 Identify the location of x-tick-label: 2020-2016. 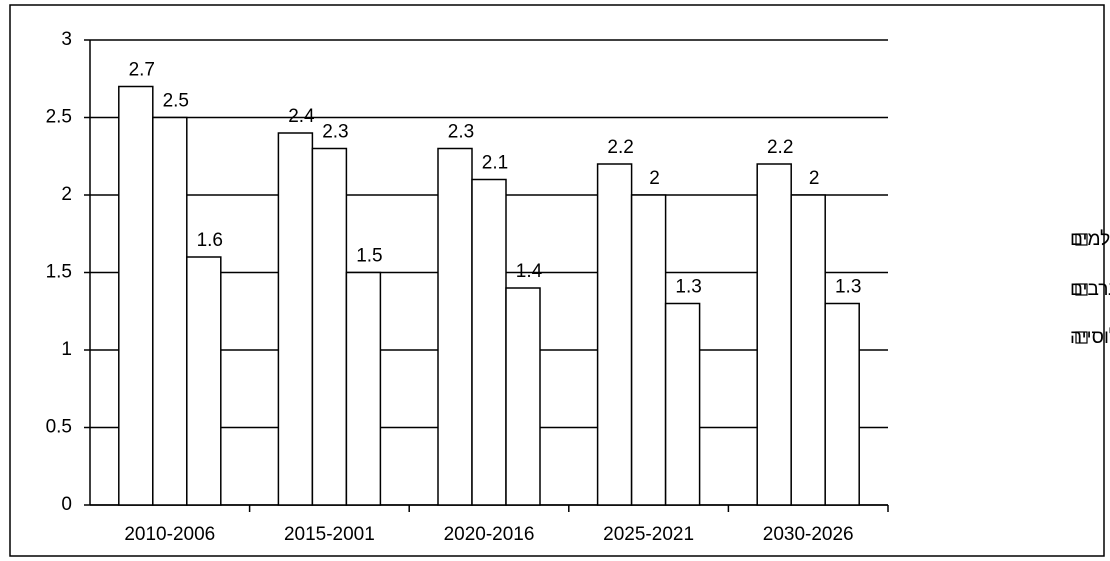
(489, 534).